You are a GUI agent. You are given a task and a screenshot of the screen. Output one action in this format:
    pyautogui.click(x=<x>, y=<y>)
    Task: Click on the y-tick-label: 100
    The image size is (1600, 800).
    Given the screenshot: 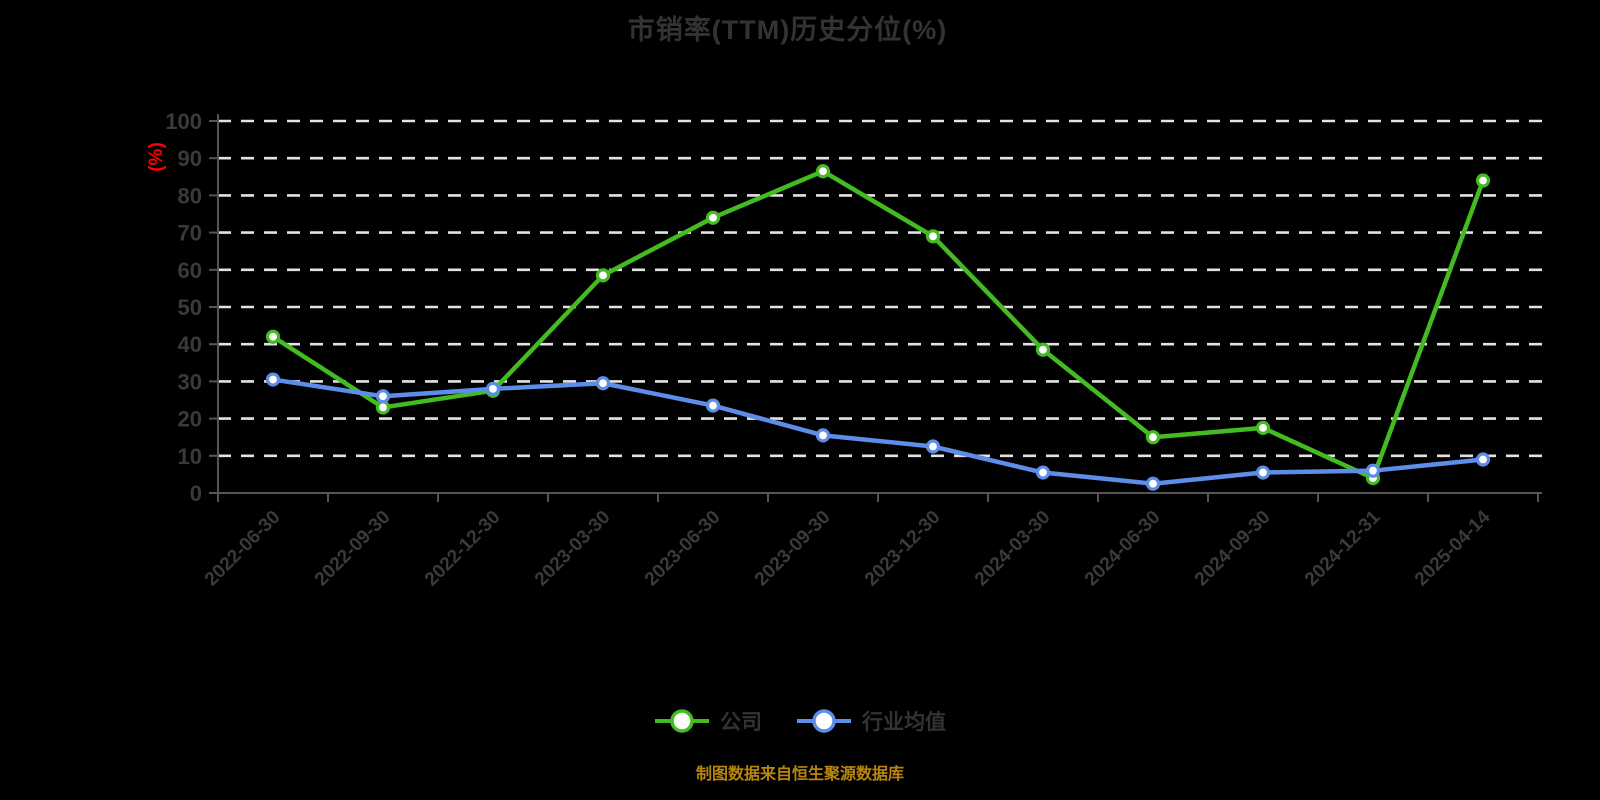 What is the action you would take?
    pyautogui.click(x=183, y=121)
    